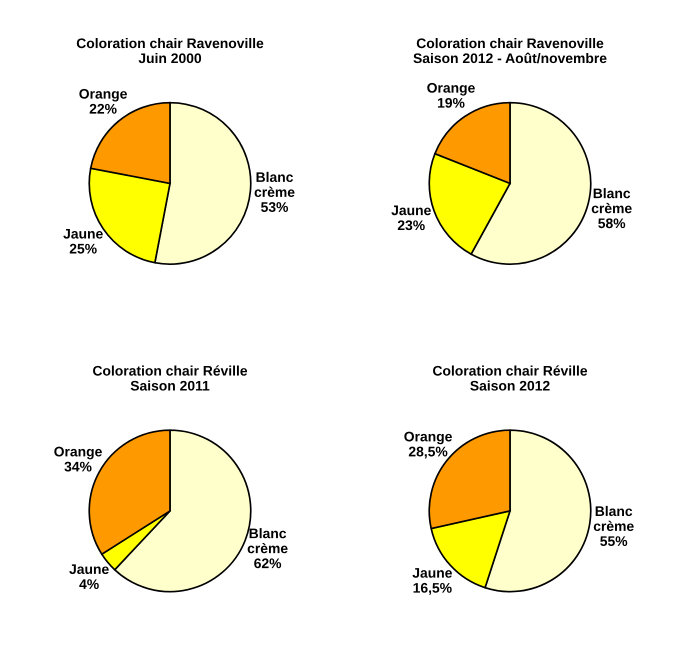 This screenshot has width=680, height=655. Describe the element at coordinates (274, 207) in the screenshot. I see `data-label: 53%` at that location.